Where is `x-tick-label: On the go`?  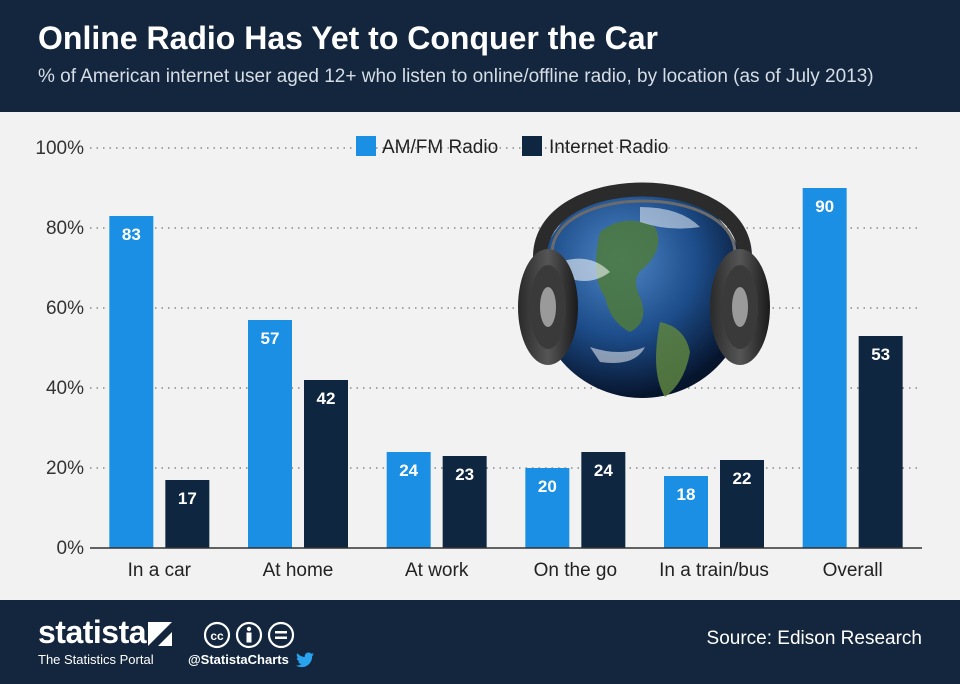
x-tick-label: On the go is located at coordinates (575, 570).